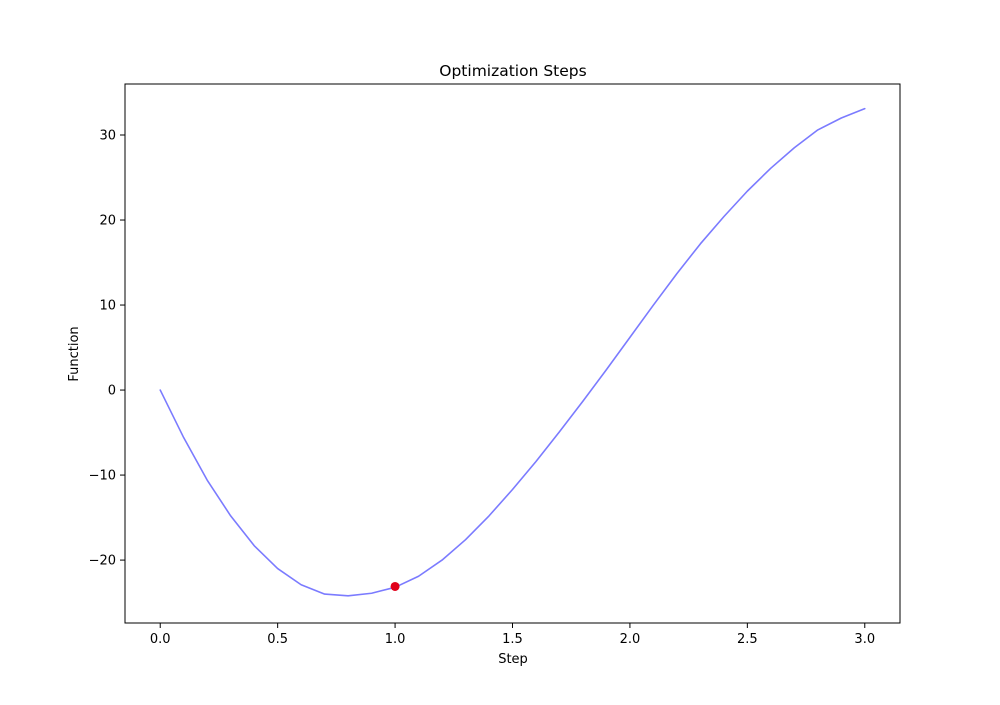  What do you see at coordinates (277, 639) in the screenshot?
I see `x-tick-label: 0.5` at bounding box center [277, 639].